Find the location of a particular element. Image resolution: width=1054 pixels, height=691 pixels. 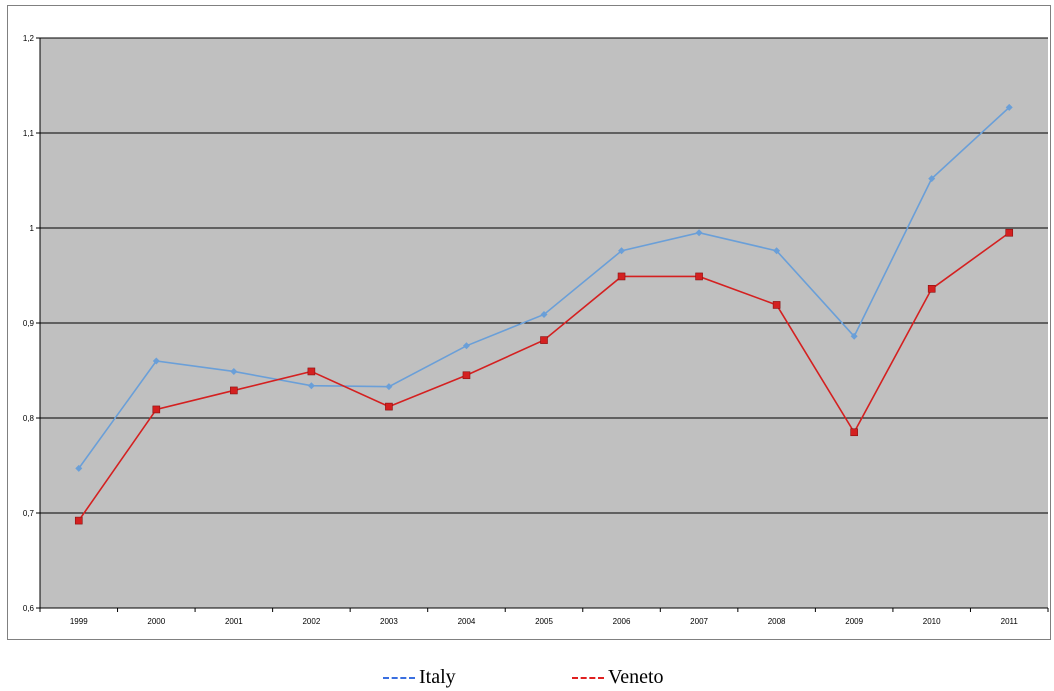

y-tick-label: 0,9 is located at coordinates (29, 323).